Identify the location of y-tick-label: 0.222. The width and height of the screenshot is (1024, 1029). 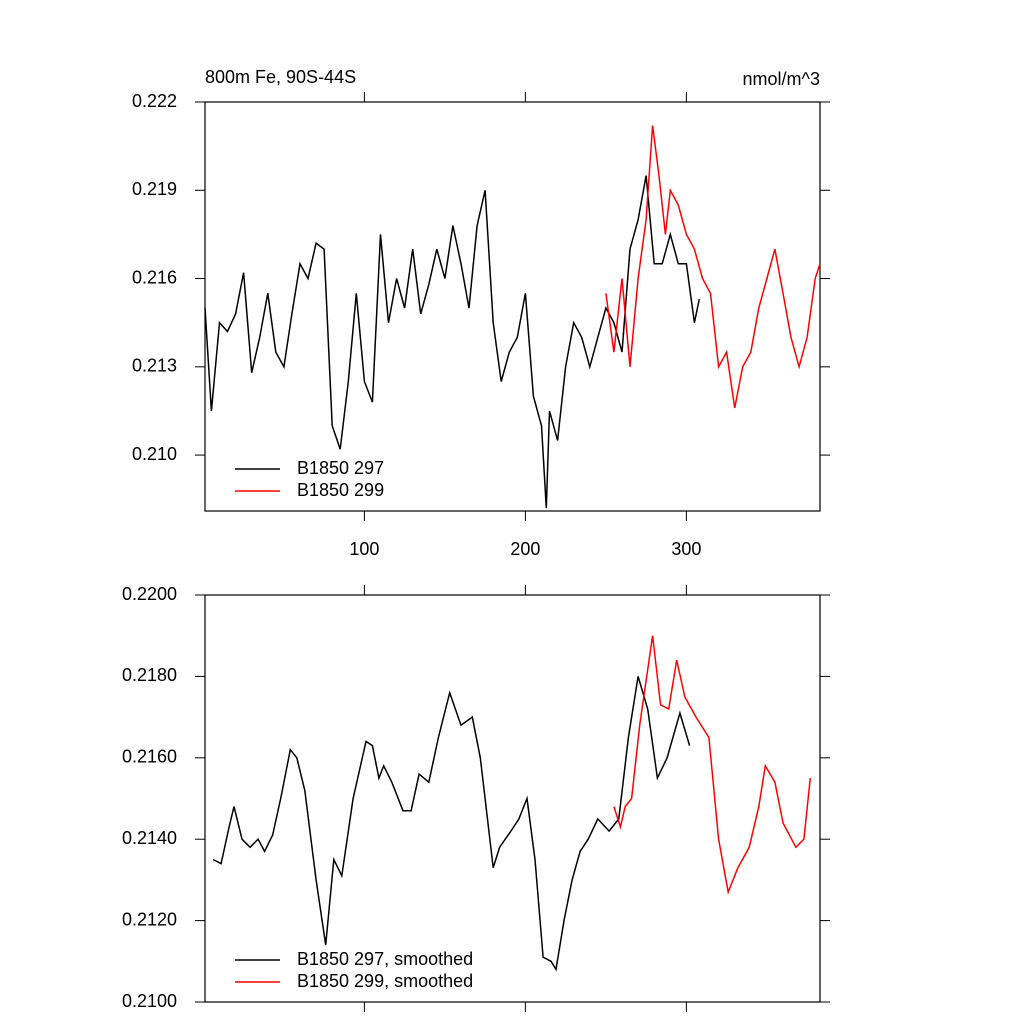
(154, 101).